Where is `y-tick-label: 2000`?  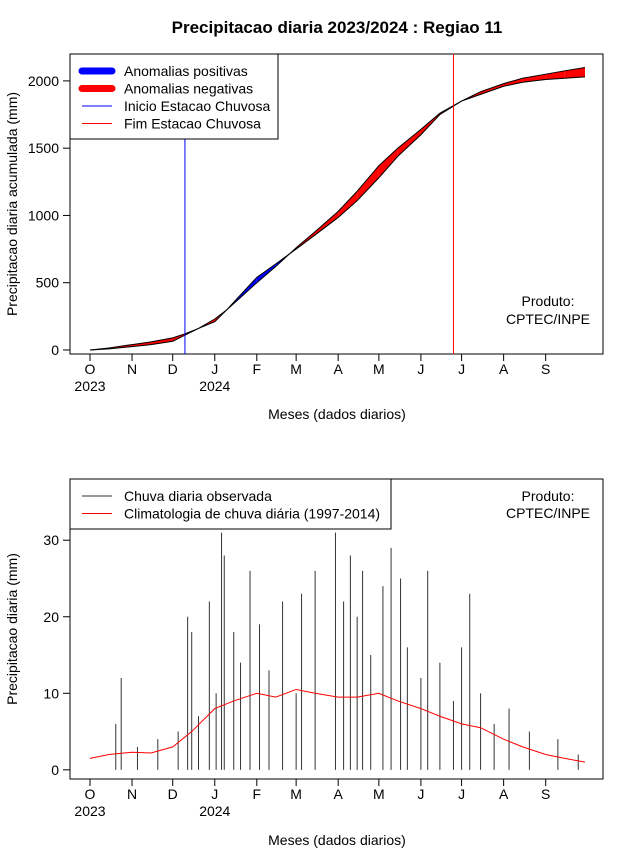
y-tick-label: 2000 is located at coordinates (43, 81).